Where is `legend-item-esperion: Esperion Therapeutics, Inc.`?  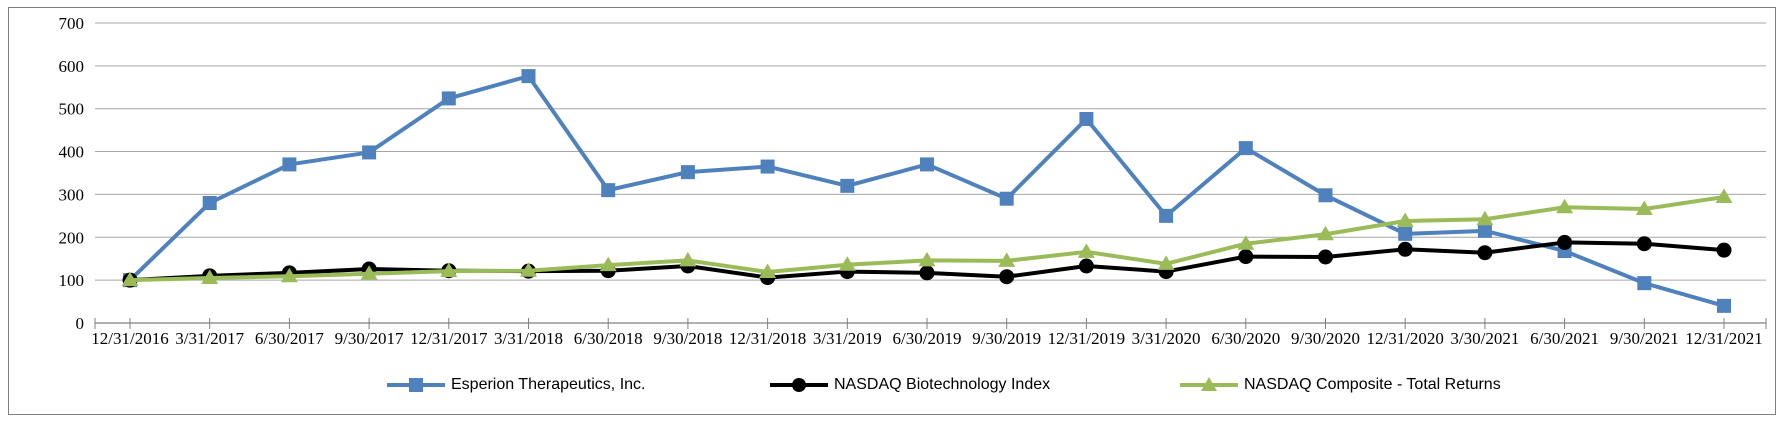 legend-item-esperion: Esperion Therapeutics, Inc. is located at coordinates (515, 385).